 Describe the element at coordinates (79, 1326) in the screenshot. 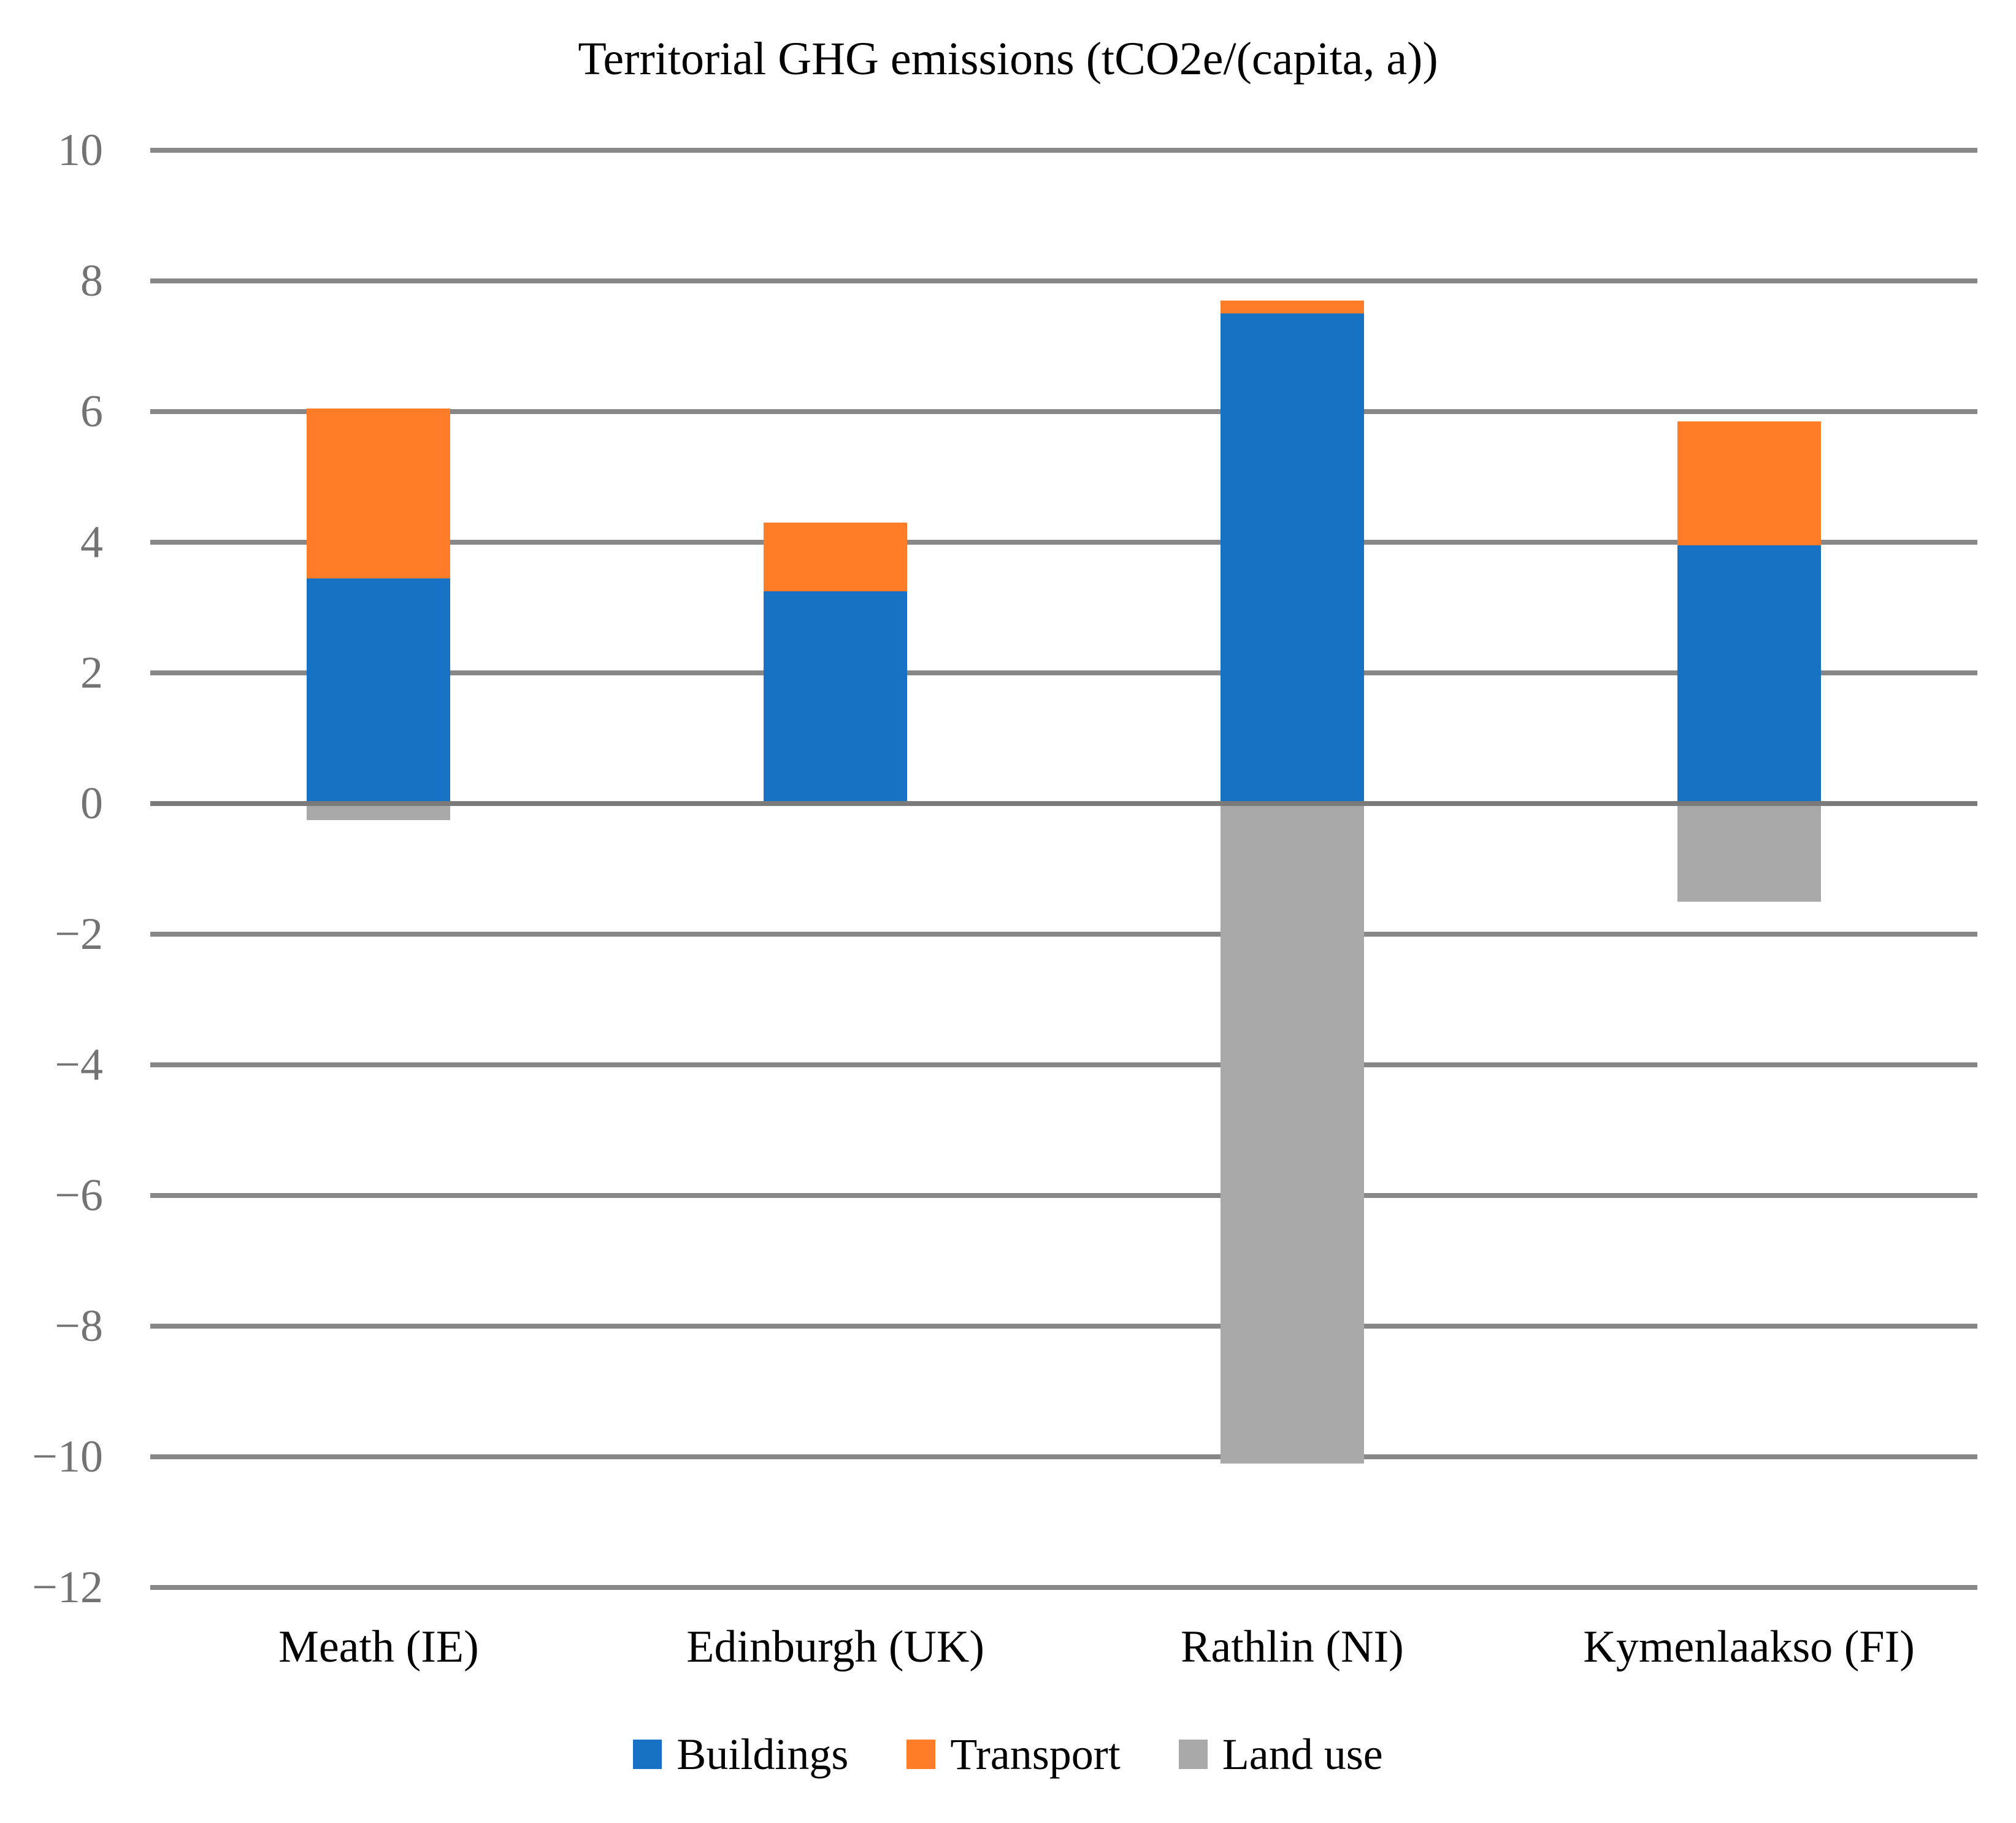

I see `y-tick-label: −8` at that location.